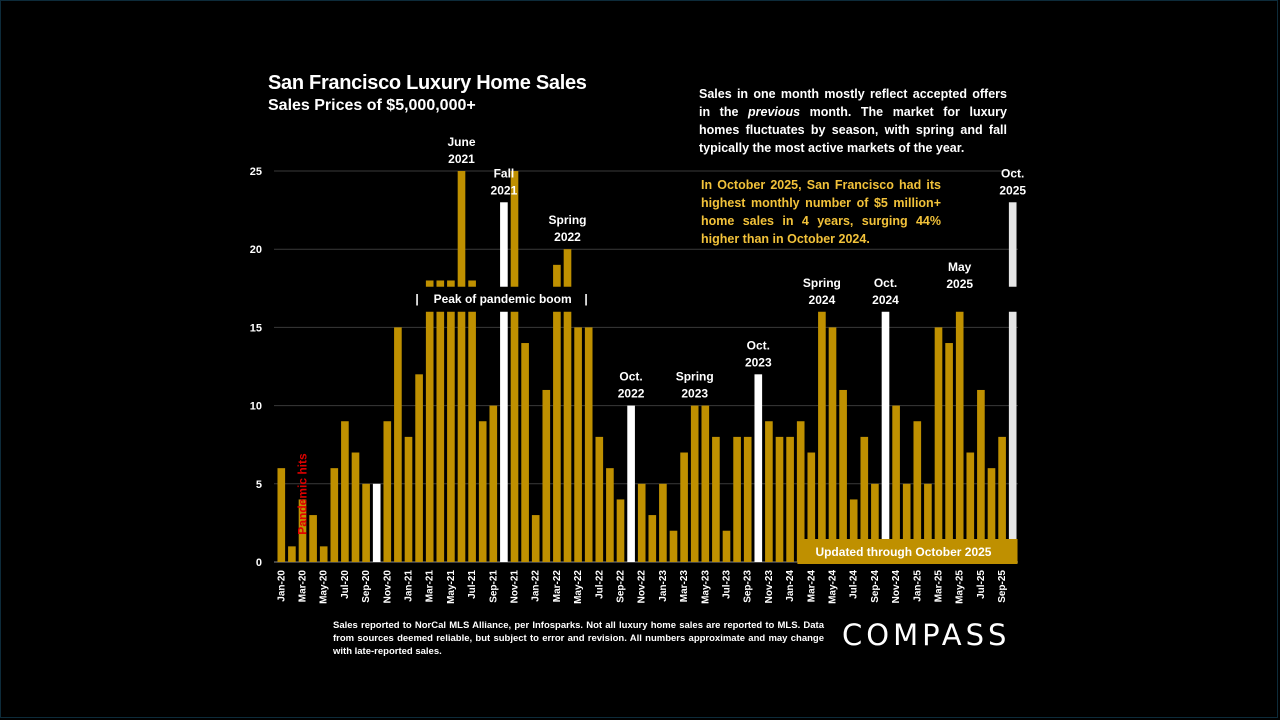  Describe the element at coordinates (727, 584) in the screenshot. I see `x-tick-label: Jul-23` at that location.